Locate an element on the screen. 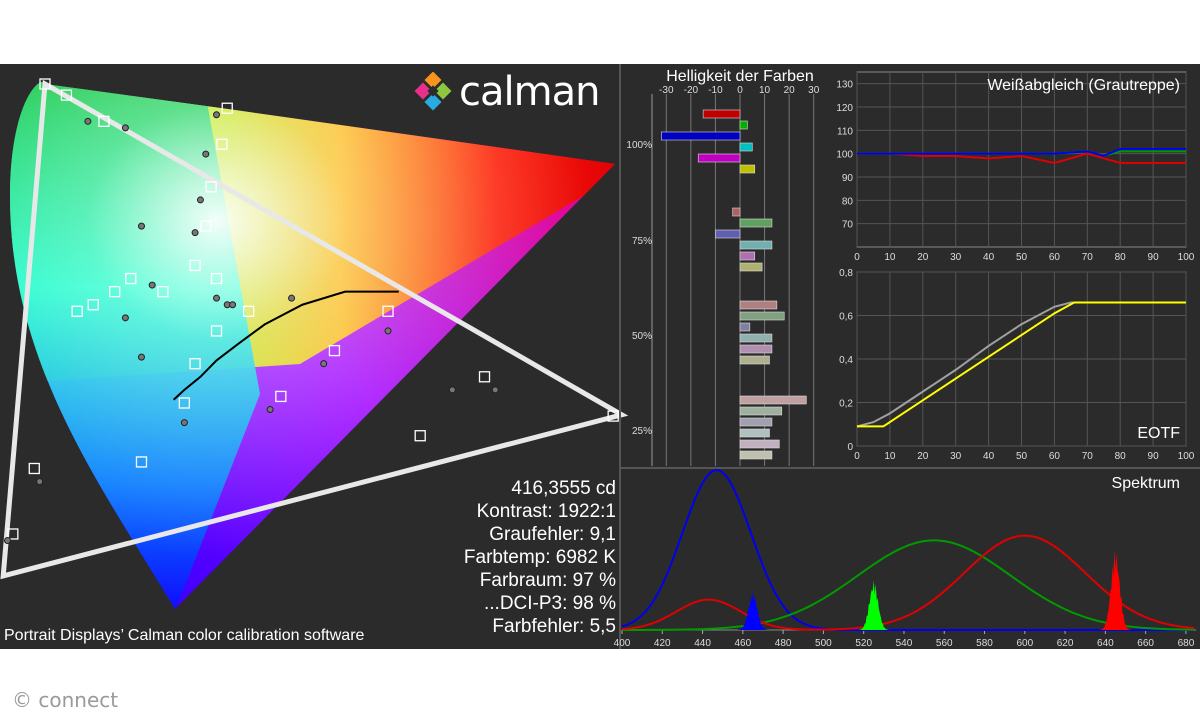 Image resolution: width=1200 pixels, height=720 pixels. brightness-x-tick: 30 is located at coordinates (814, 90).